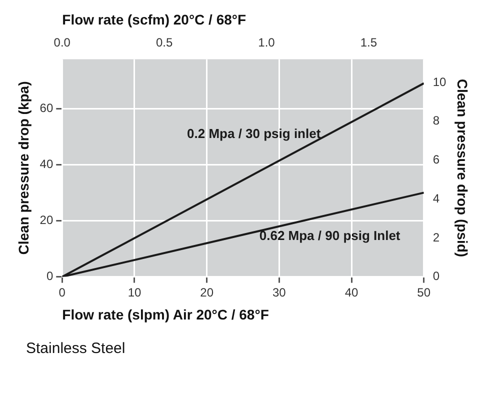 This screenshot has height=394, width=500. I want to click on series-label: 0.62 Mpa / 90 psig Inlet, so click(330, 236).